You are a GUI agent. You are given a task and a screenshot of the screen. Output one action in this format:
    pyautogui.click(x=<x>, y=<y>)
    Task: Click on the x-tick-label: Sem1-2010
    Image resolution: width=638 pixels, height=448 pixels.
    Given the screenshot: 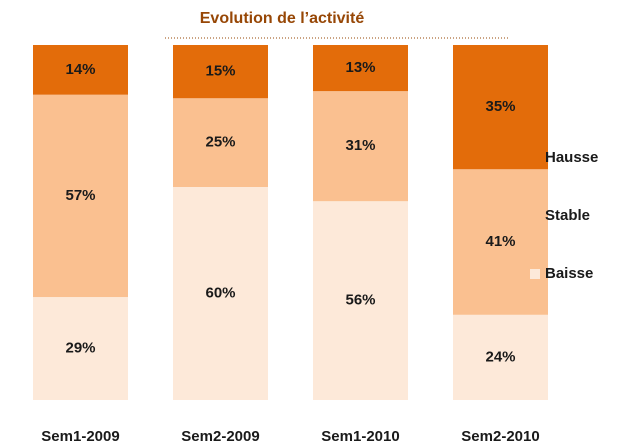 What is the action you would take?
    pyautogui.click(x=360, y=436)
    